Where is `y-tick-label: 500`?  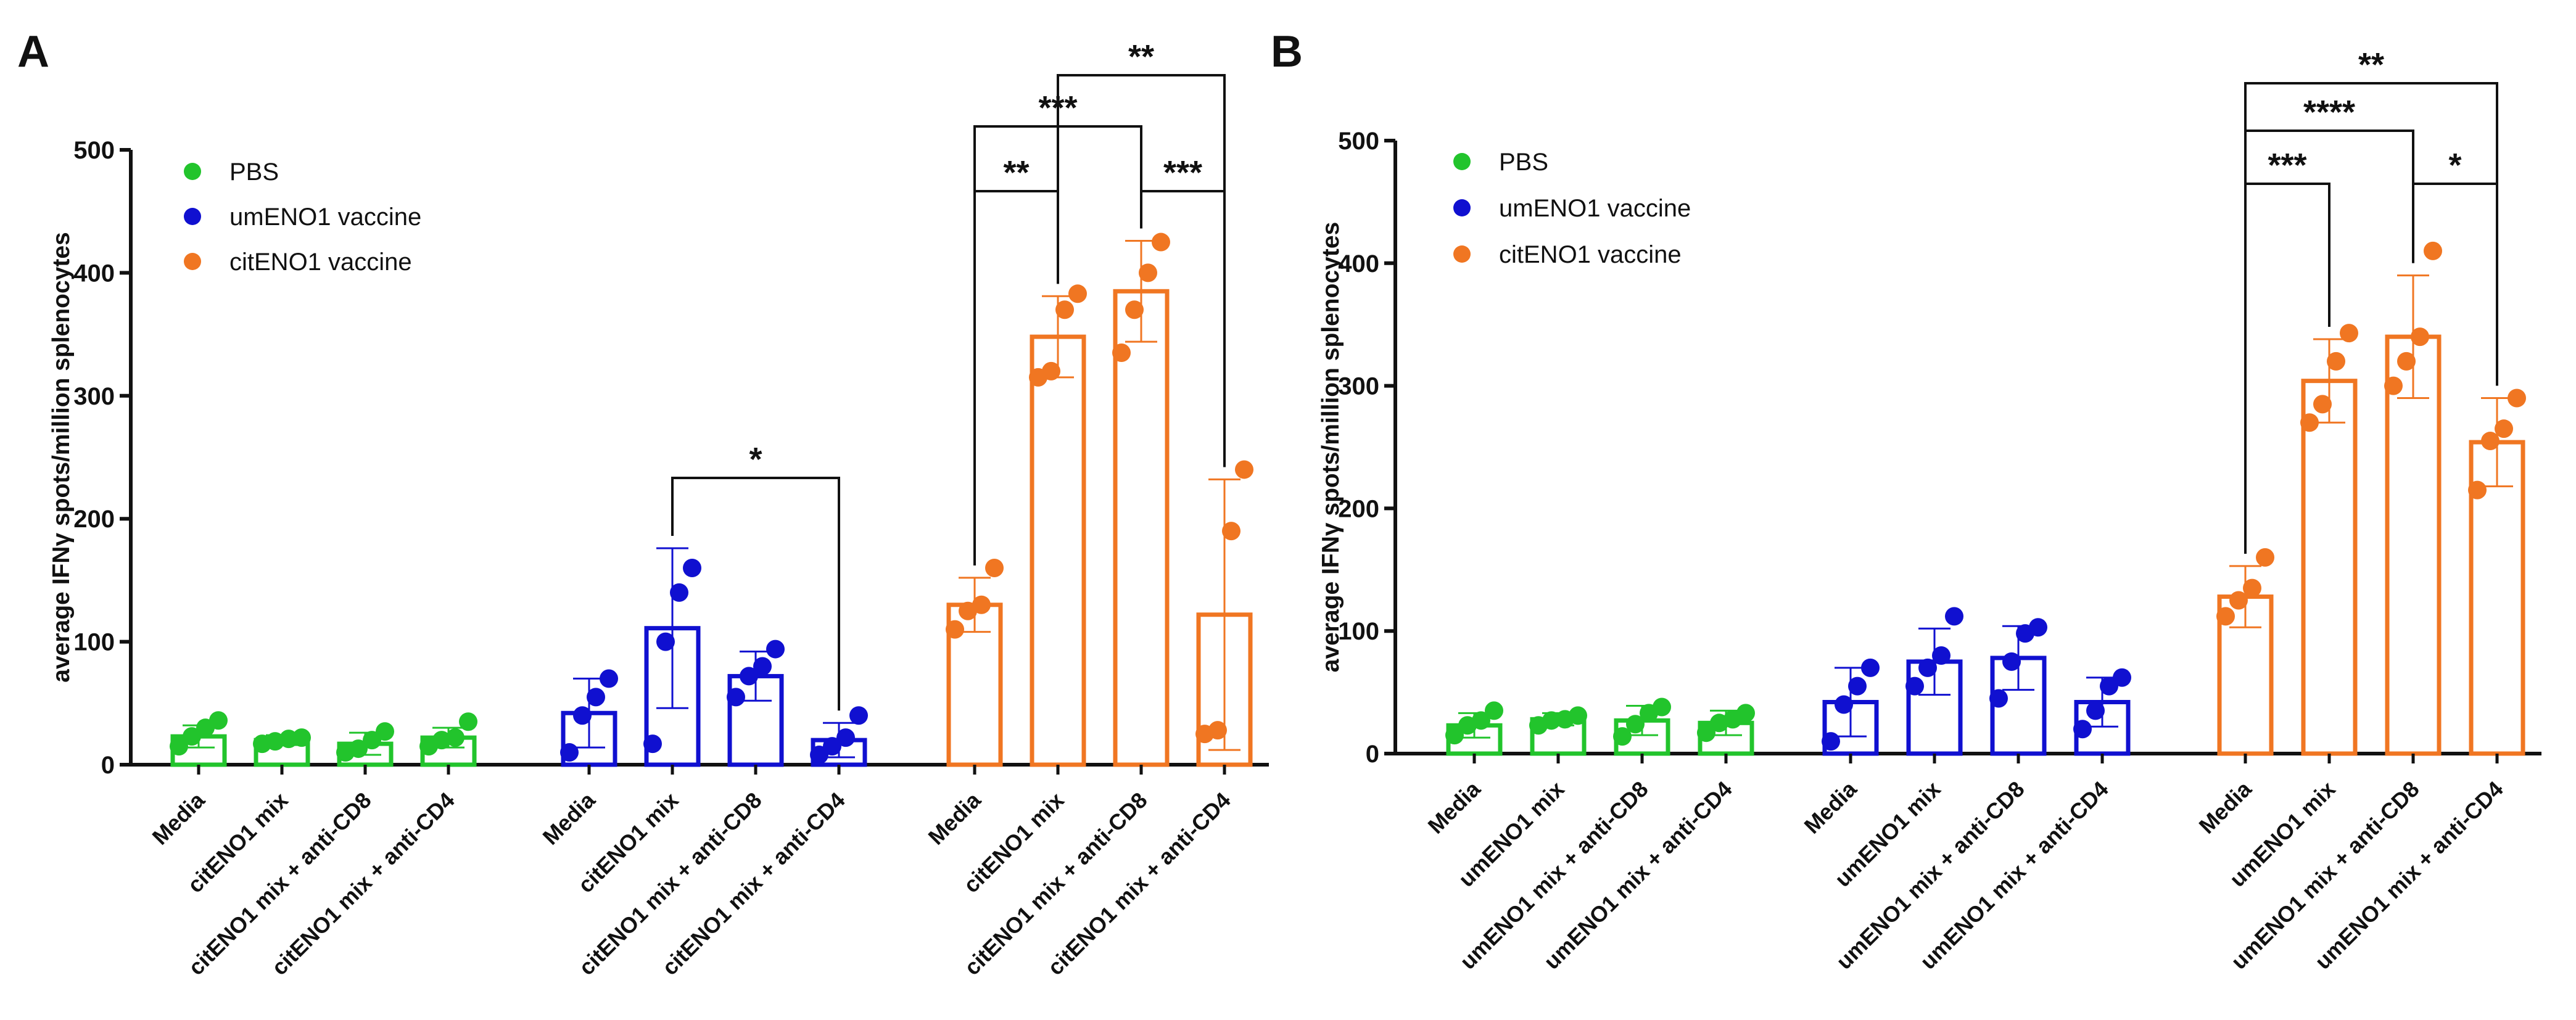 y-tick-label: 500 is located at coordinates (1358, 141).